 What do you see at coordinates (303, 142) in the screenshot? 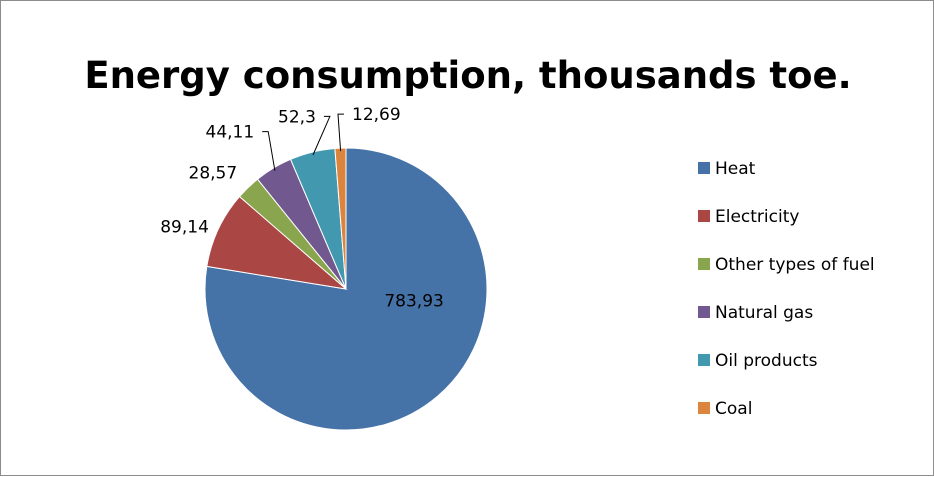
I see `leader-lines` at bounding box center [303, 142].